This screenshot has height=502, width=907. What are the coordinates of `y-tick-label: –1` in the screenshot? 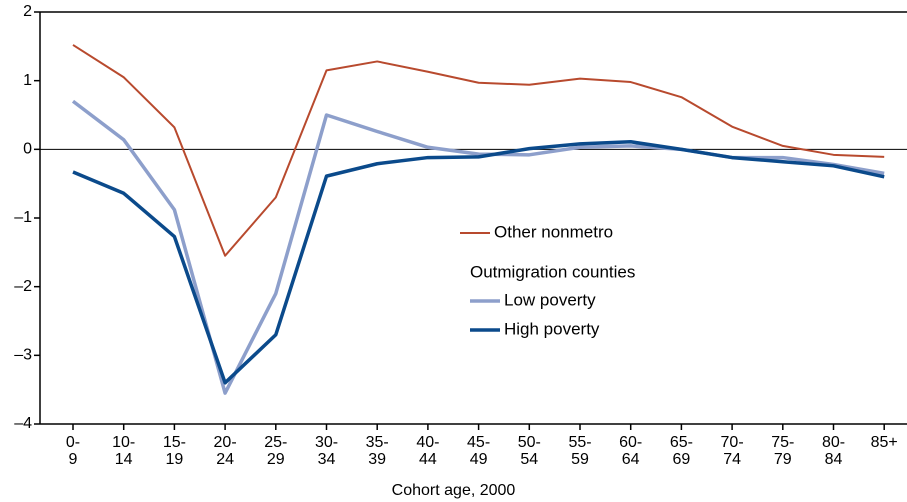 It's located at (23, 217).